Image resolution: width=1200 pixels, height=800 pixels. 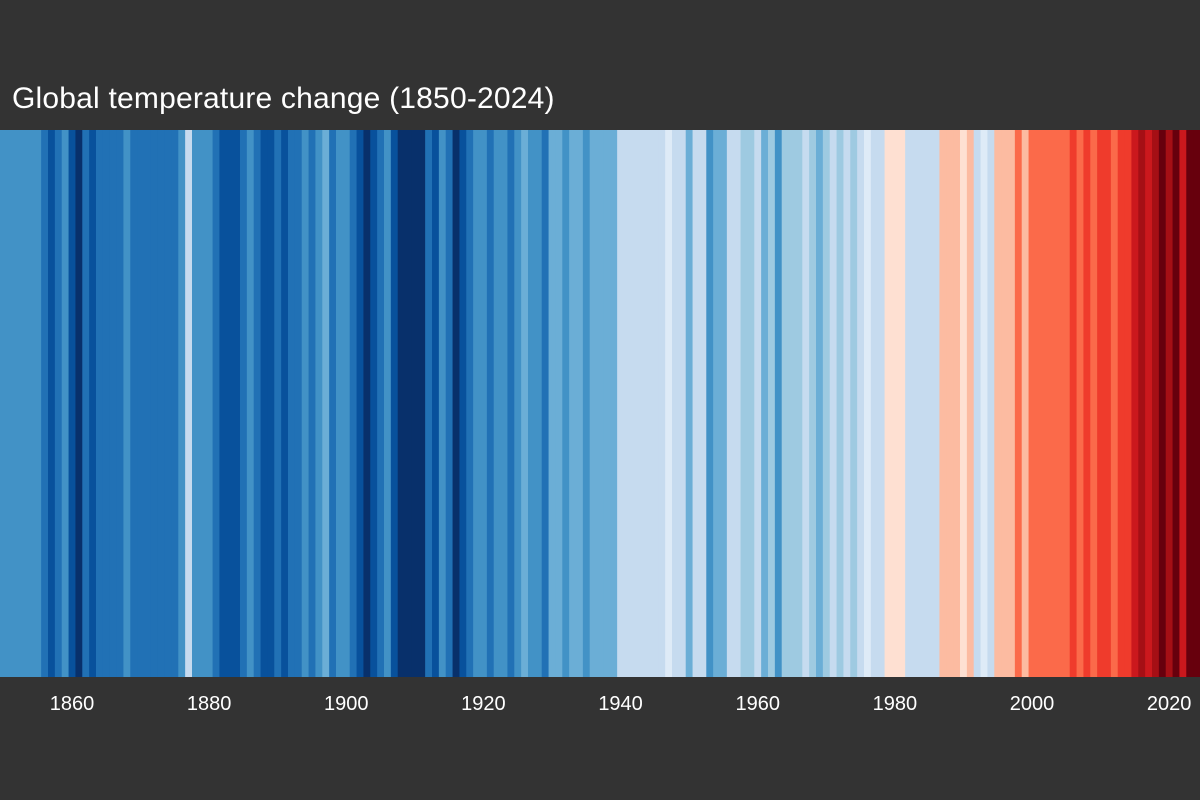 What do you see at coordinates (689, 403) in the screenshot?
I see `stripe-1950` at bounding box center [689, 403].